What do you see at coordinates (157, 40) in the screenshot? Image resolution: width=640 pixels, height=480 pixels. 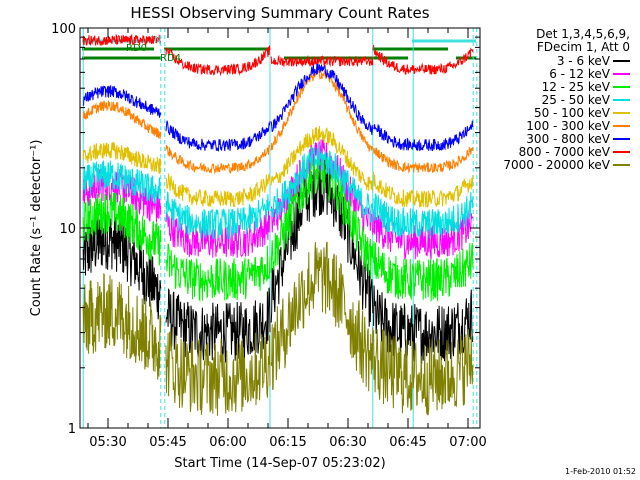 I see `flag-label-n: N` at bounding box center [157, 40].